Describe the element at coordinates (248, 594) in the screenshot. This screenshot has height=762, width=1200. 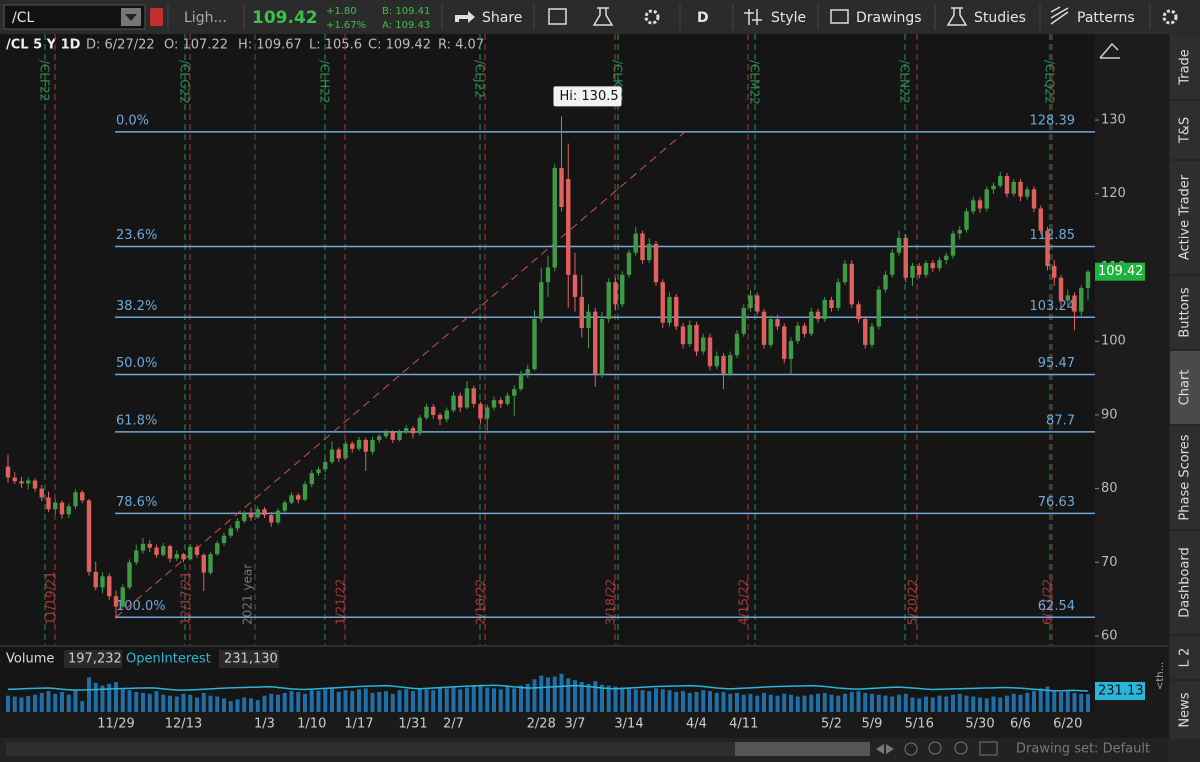
I see `year-label: 2021 year` at that location.